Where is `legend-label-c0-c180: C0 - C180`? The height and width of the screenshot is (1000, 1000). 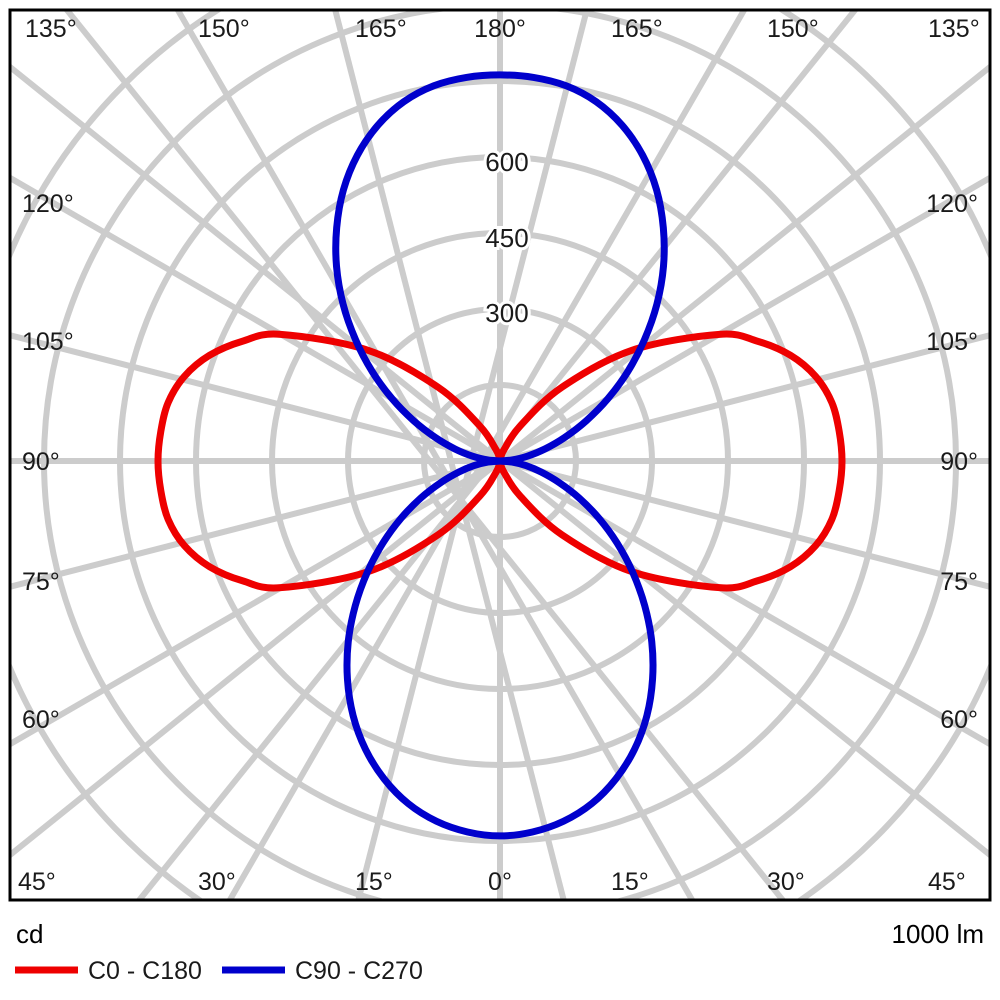 legend-label-c0-c180: C0 - C180 is located at coordinates (145, 971).